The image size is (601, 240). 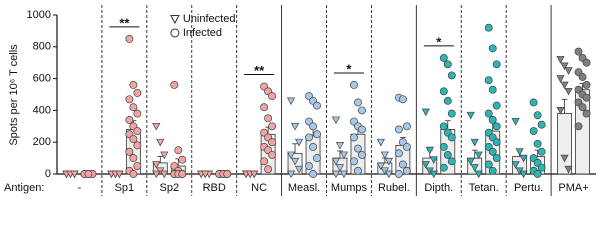 What do you see at coordinates (42, 110) in the screenshot?
I see `y-tick-label: 400` at bounding box center [42, 110].